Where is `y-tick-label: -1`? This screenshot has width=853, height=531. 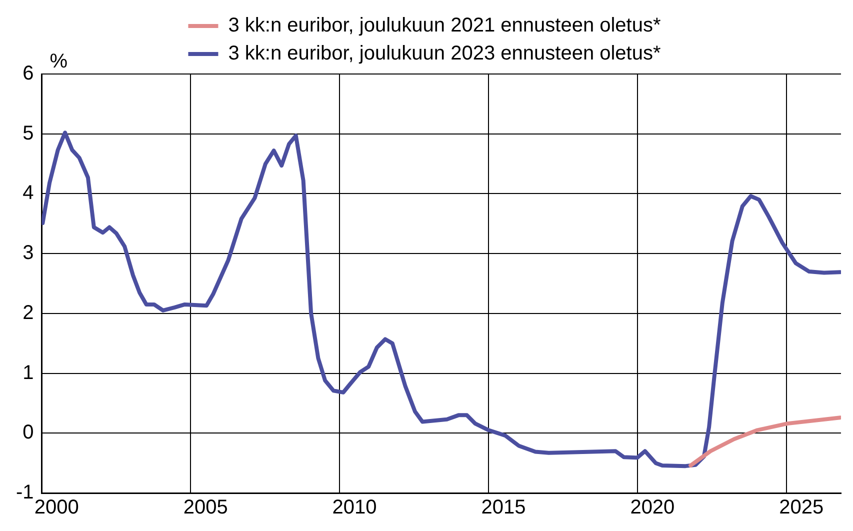 y-tick-label: -1 is located at coordinates (25, 493).